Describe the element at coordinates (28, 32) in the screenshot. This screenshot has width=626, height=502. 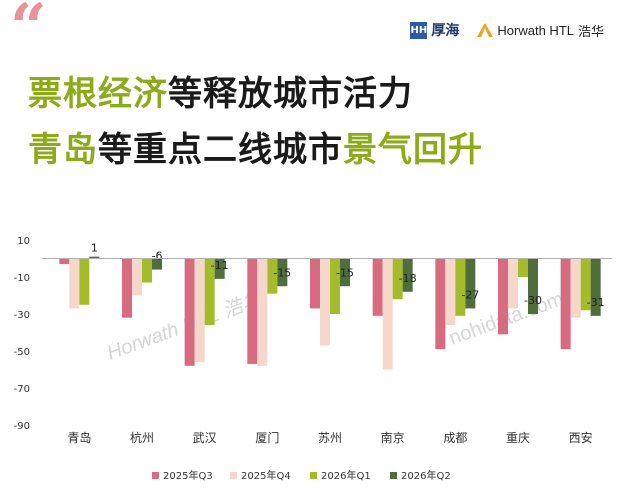
I see `quote-mark: “` at that location.